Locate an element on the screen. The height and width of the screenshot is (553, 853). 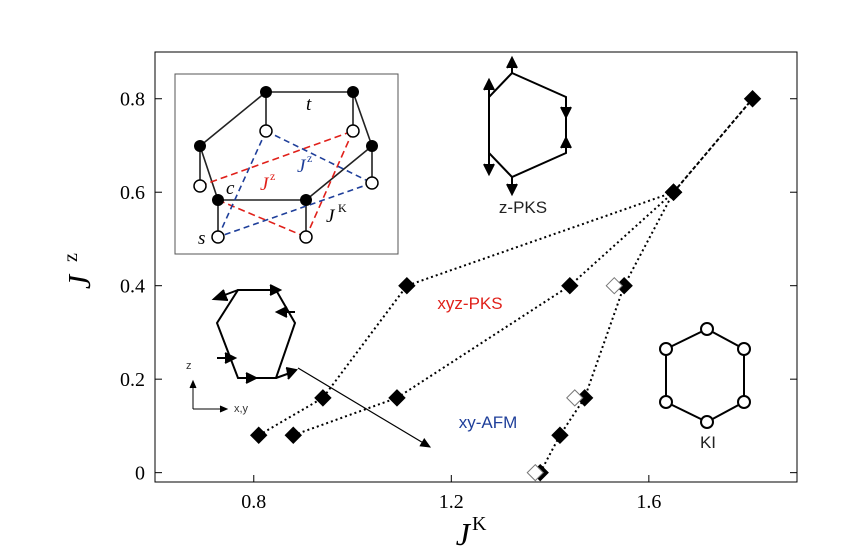
y-tick-label: 0.6 is located at coordinates (132, 193).